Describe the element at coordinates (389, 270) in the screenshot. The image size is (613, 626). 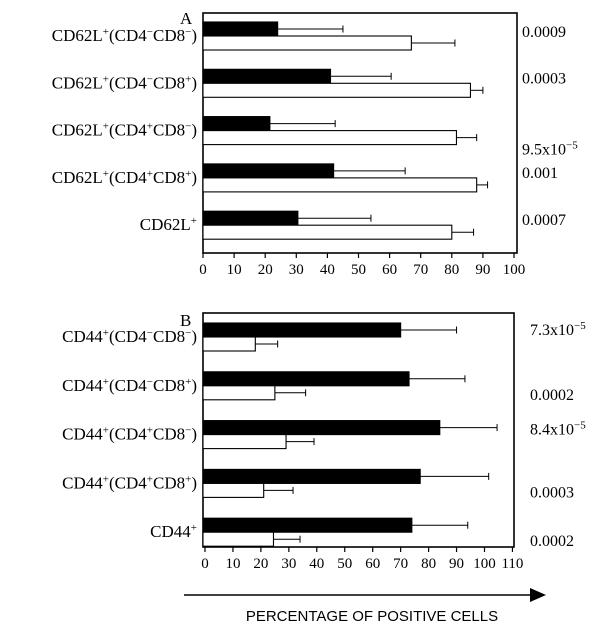
I see `x-tick-label-a-60: 60` at that location.